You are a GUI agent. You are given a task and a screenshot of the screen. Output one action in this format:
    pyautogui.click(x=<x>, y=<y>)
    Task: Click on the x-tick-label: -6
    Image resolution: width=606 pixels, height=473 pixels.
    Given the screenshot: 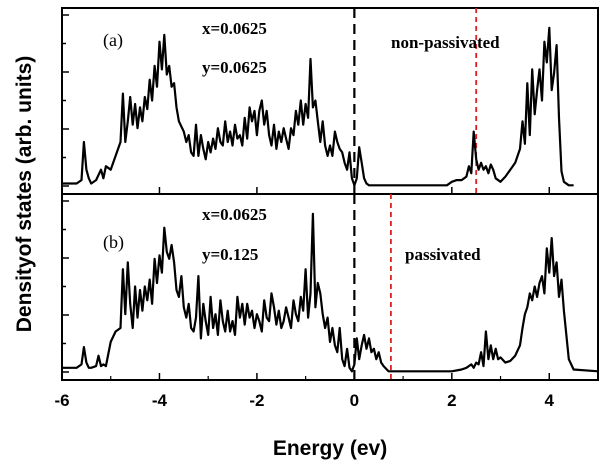 What is the action you would take?
    pyautogui.click(x=61, y=400)
    